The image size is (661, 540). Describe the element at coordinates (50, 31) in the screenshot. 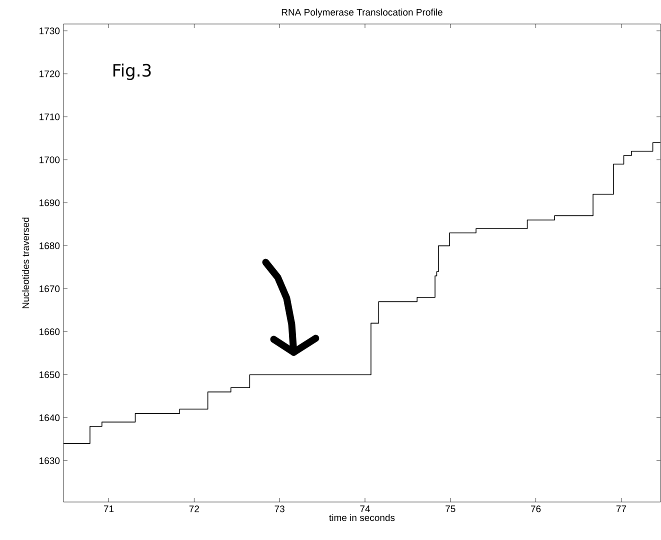

I see `y-tick-label: 1730` at that location.